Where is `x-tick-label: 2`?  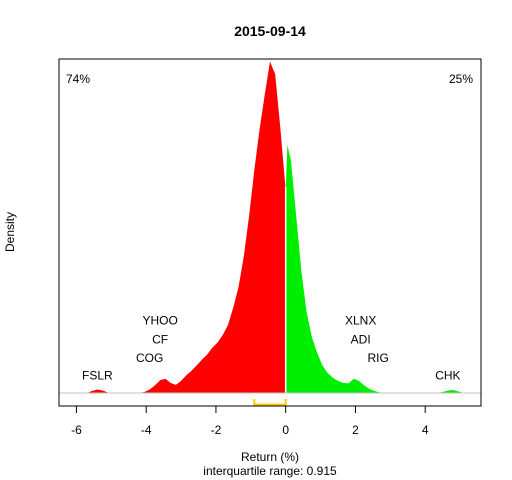
x-tick-label: 2 is located at coordinates (355, 430).